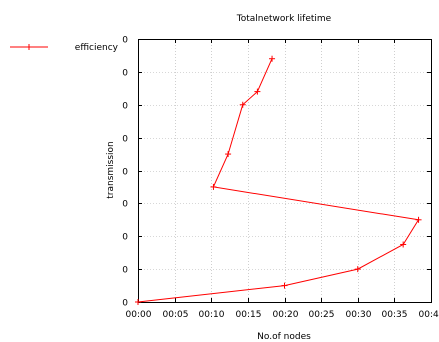  Describe the element at coordinates (322, 315) in the screenshot. I see `x-tick-label: 00:25` at that location.